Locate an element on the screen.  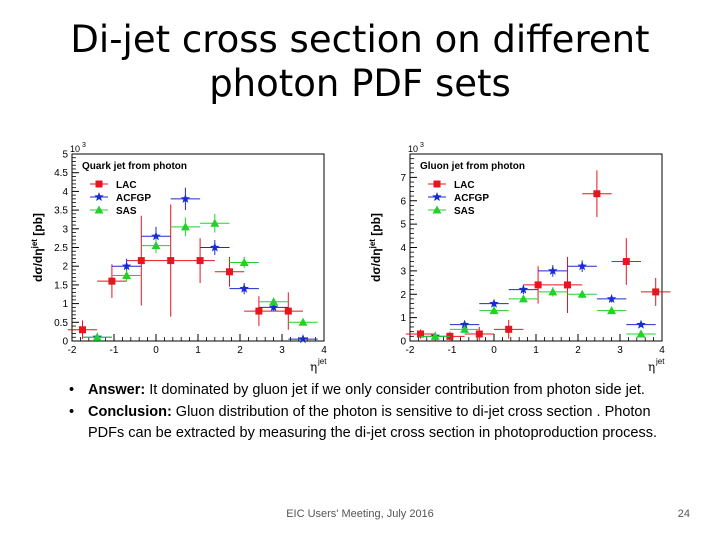
slide-title-line-1: Di-jet cross section on different is located at coordinates (360, 39).